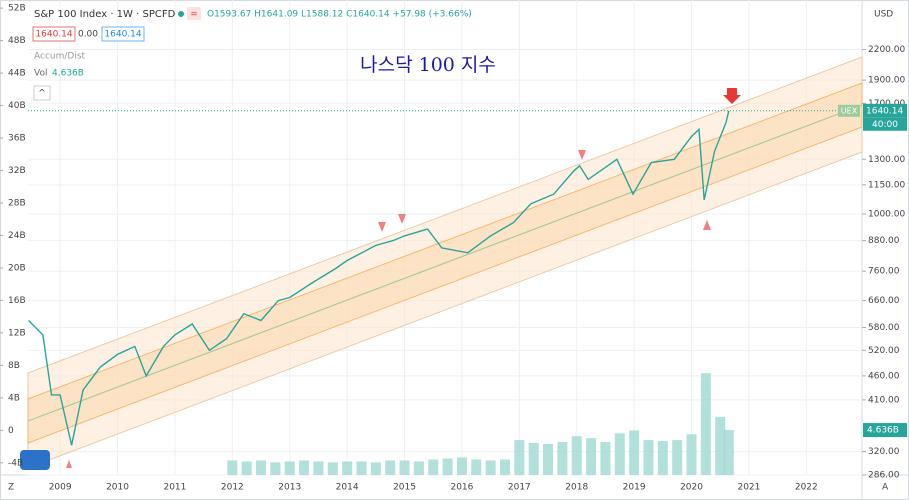 Image resolution: width=909 pixels, height=500 pixels. I want to click on x-tick-label: 2014, so click(347, 488).